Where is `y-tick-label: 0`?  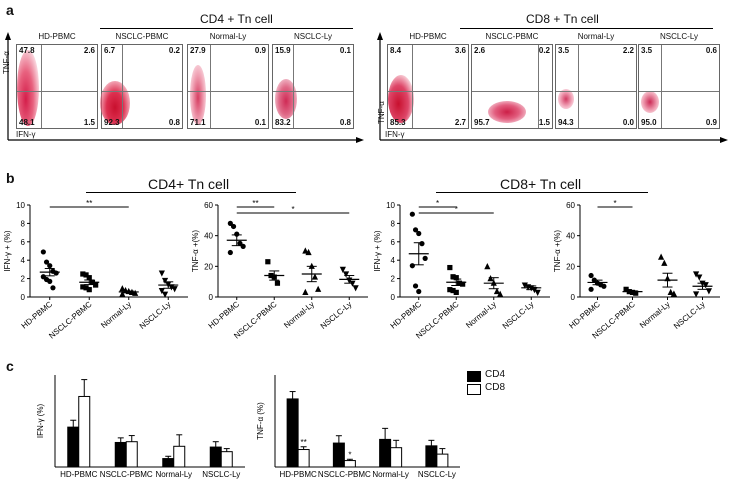
y-tick-label: 0 is located at coordinates (573, 297).